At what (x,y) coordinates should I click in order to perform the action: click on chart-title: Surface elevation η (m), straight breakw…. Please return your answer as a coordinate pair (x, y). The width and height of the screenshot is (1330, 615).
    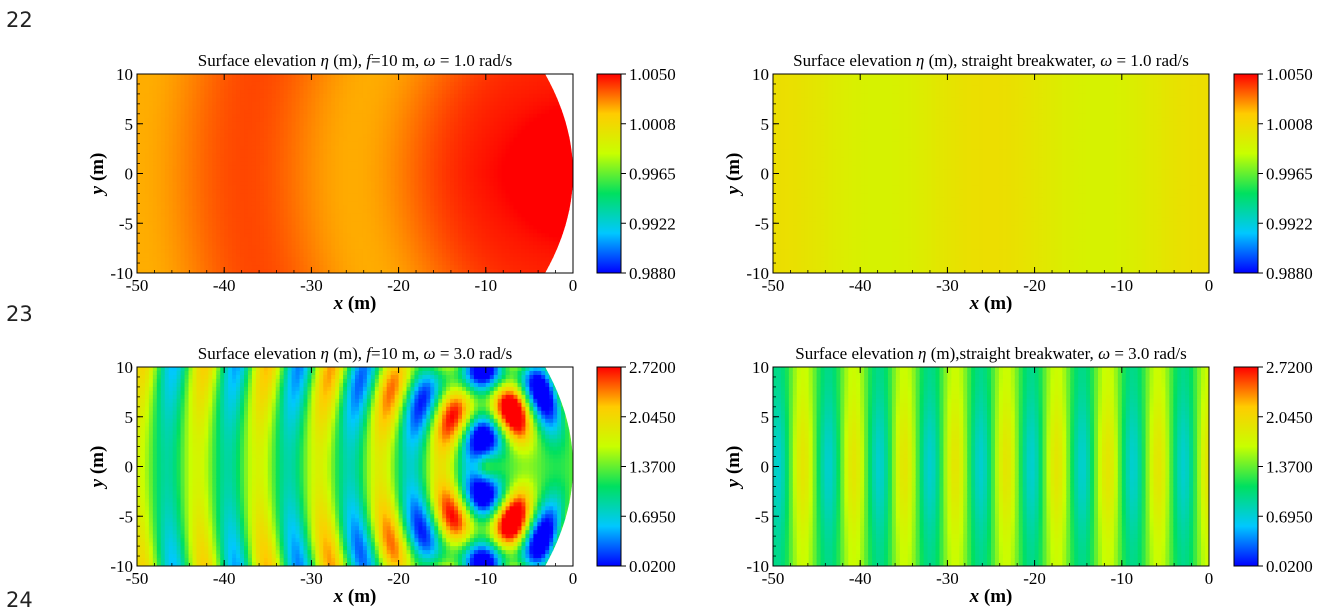
    Looking at the image, I should click on (991, 60).